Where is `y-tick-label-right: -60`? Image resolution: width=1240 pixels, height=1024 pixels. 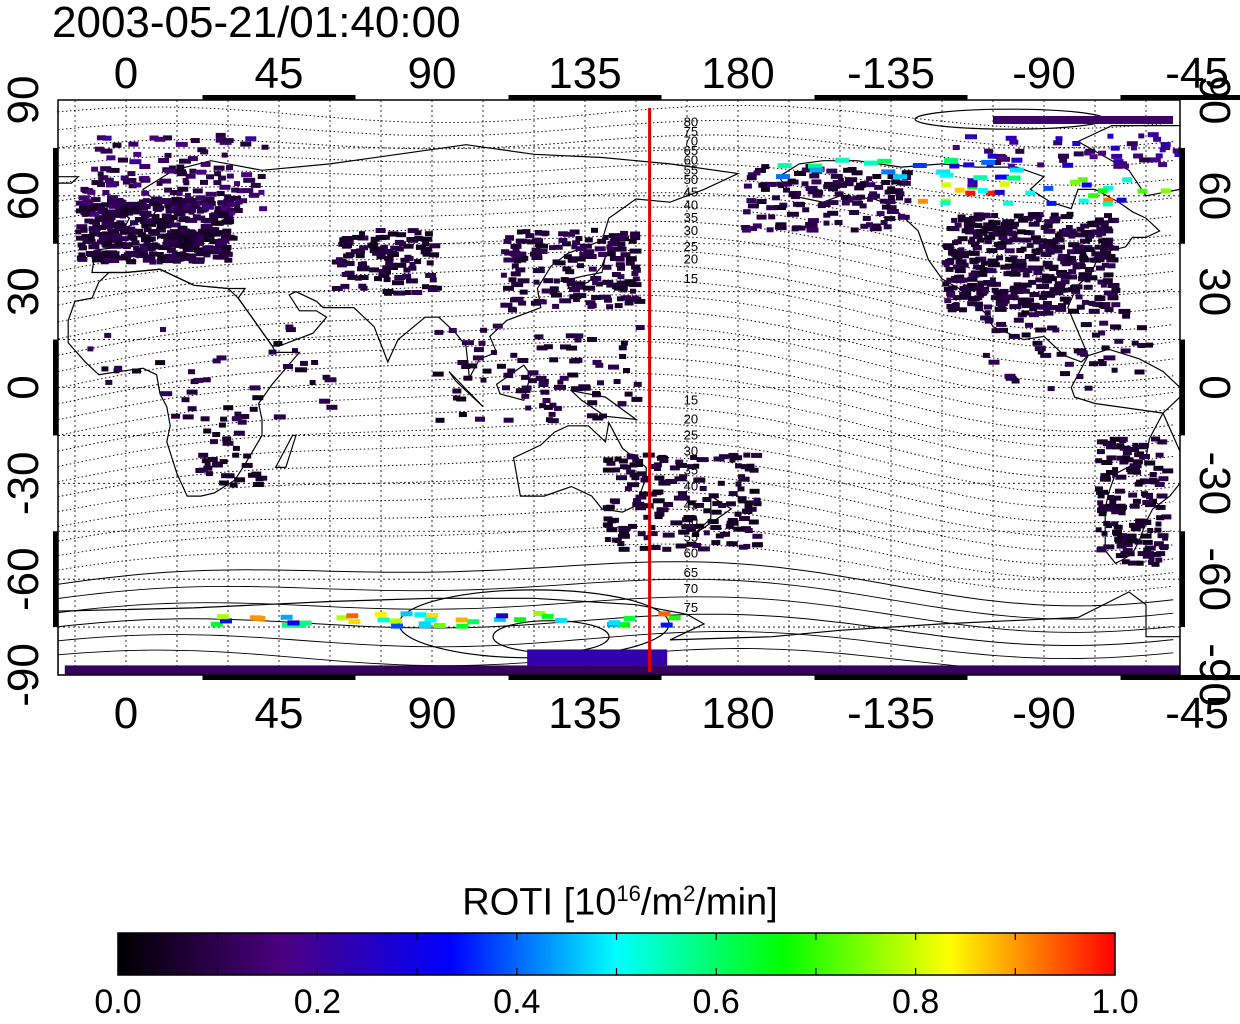 y-tick-label-right: -60 is located at coordinates (1214, 579).